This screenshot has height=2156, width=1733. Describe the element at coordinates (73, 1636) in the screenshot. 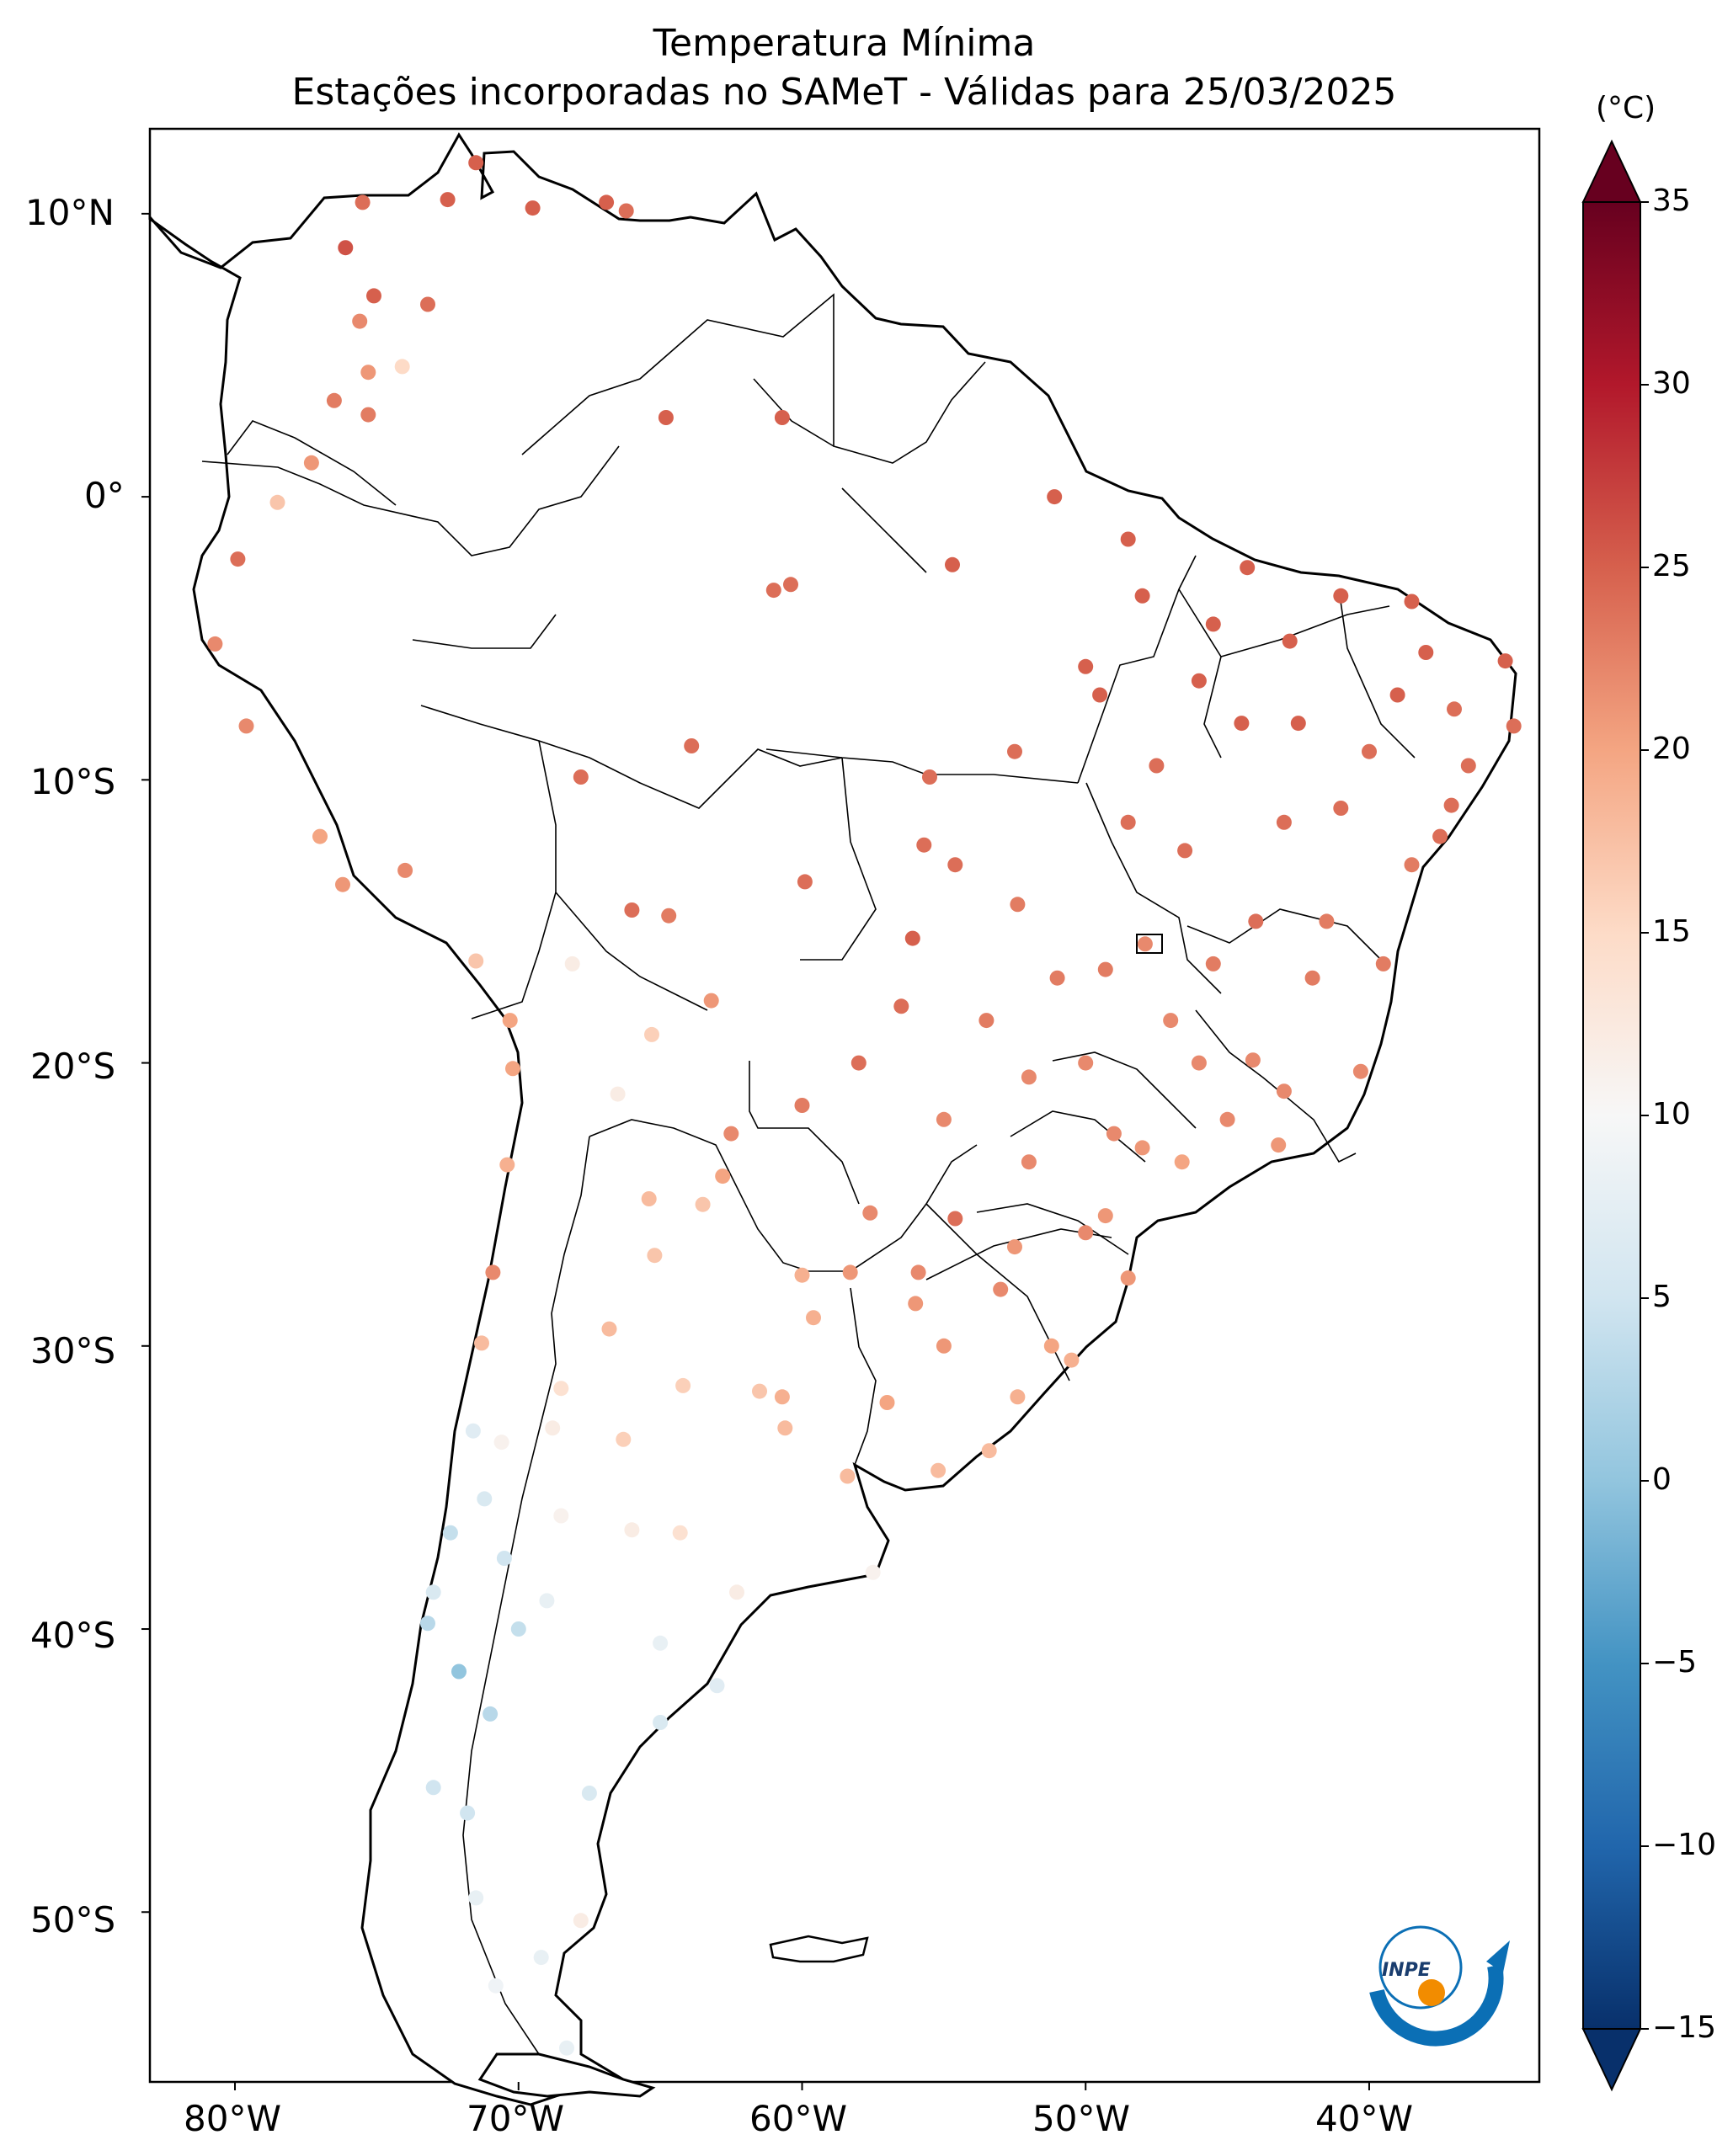

I see `lat-label-40s: 40°S` at that location.